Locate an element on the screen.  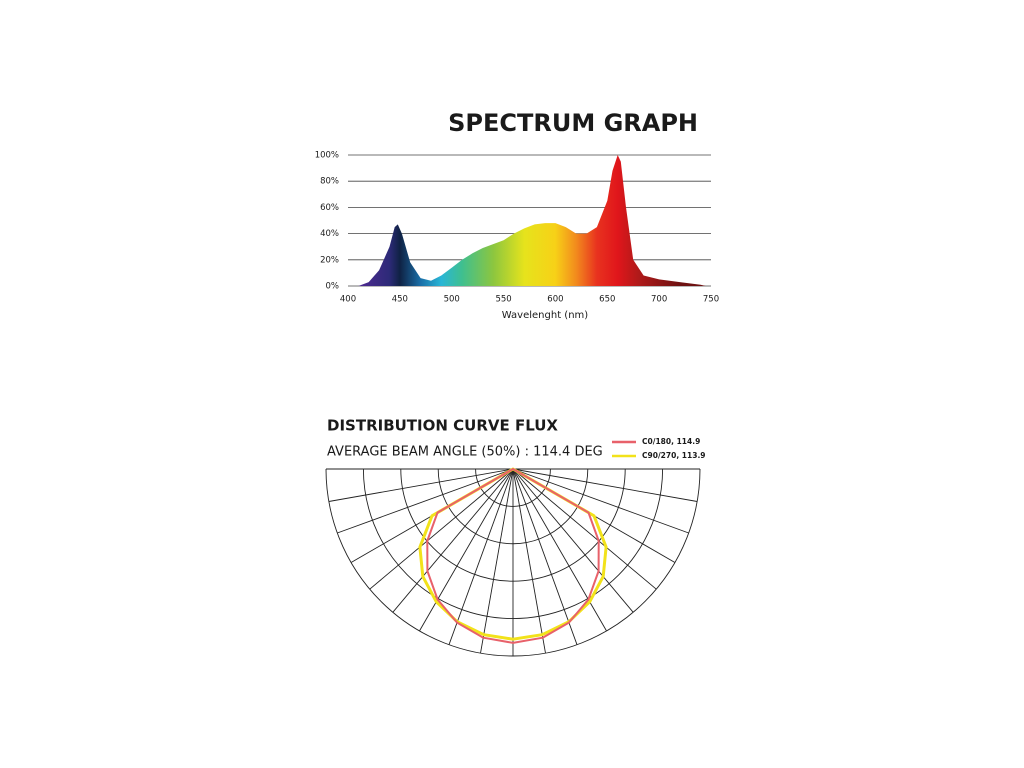
x-tick-label: 700 is located at coordinates (659, 300).